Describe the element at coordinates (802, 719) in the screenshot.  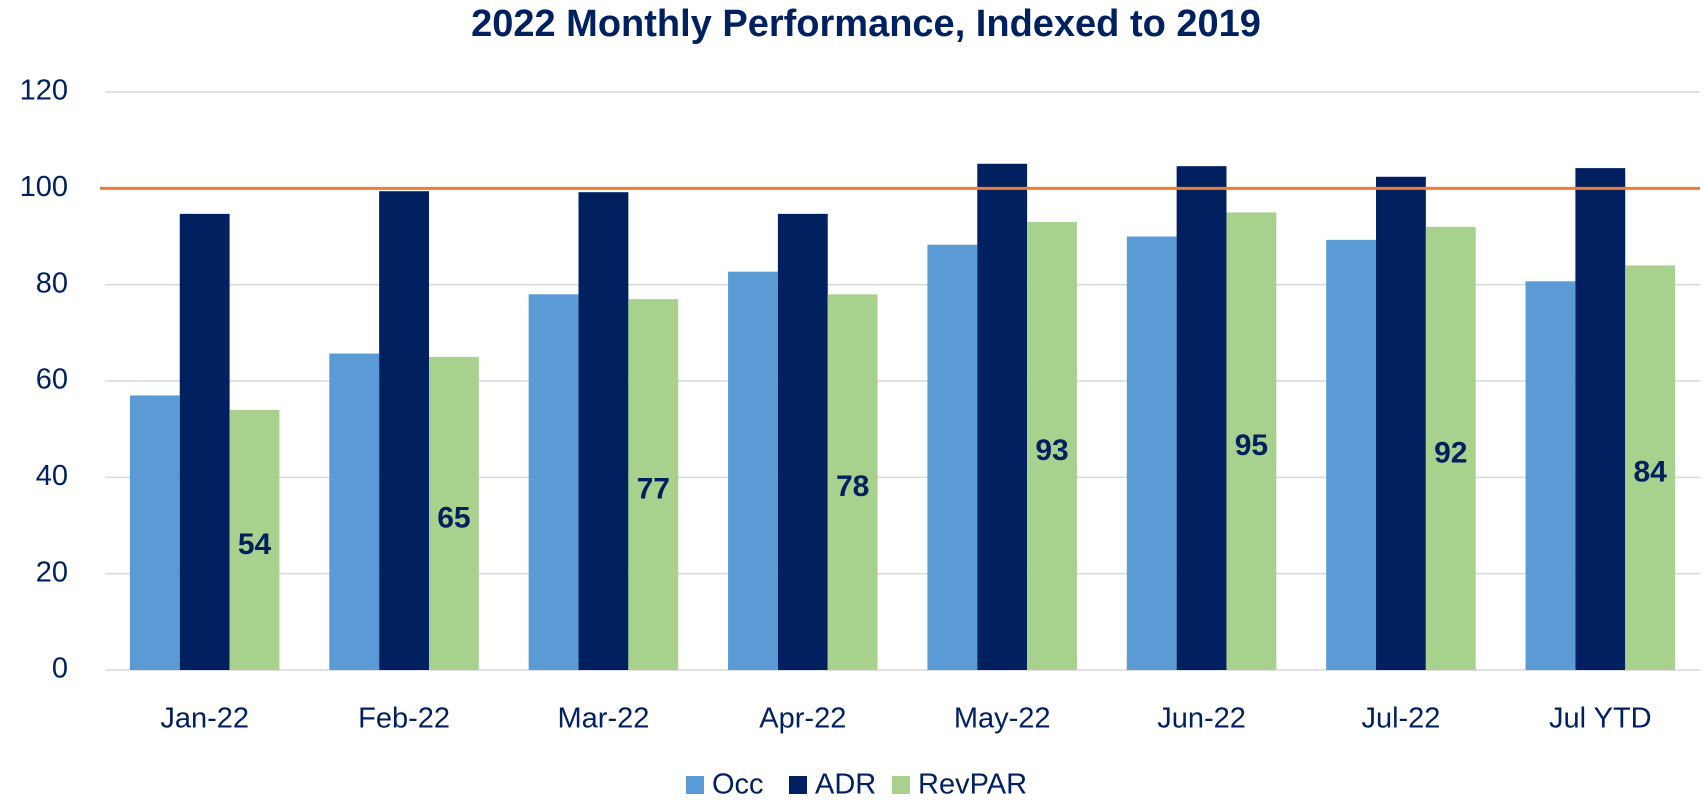
I see `x-tick-label: Apr-22` at that location.